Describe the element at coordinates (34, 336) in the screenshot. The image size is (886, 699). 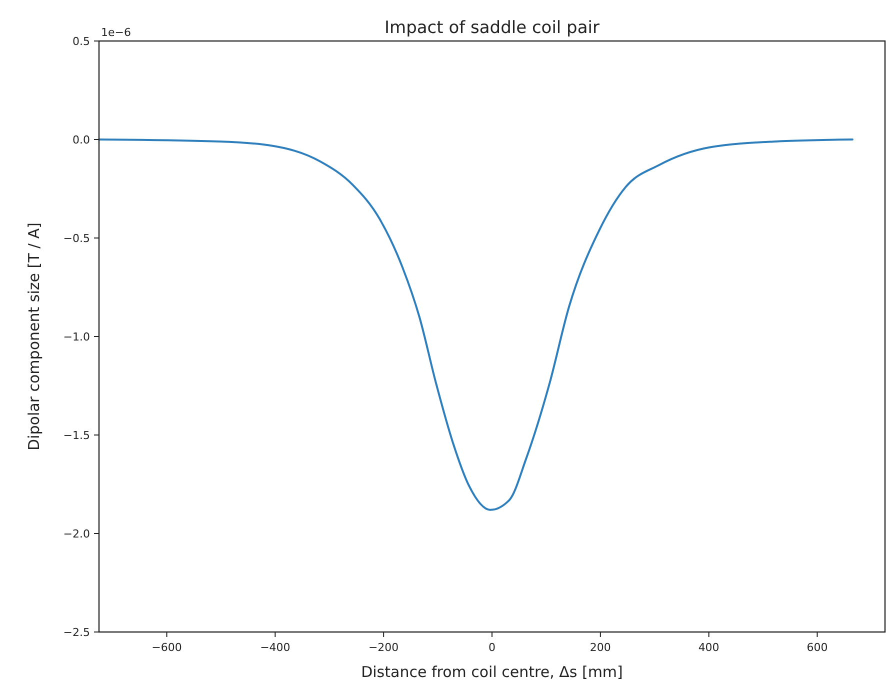
I see `y-axis-title: Dipolar component size [T / A]` at that location.